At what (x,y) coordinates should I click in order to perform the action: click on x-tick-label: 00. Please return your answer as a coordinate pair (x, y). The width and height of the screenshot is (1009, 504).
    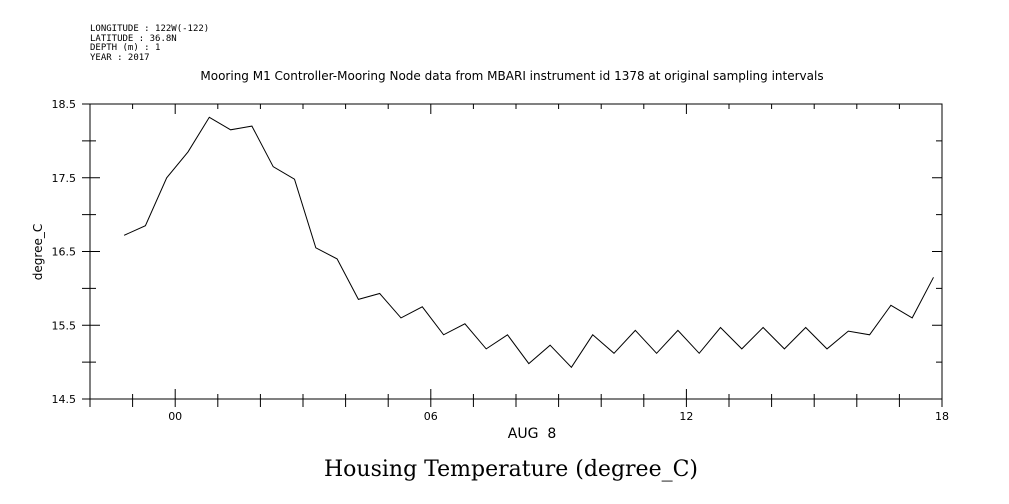
    Looking at the image, I should click on (175, 416).